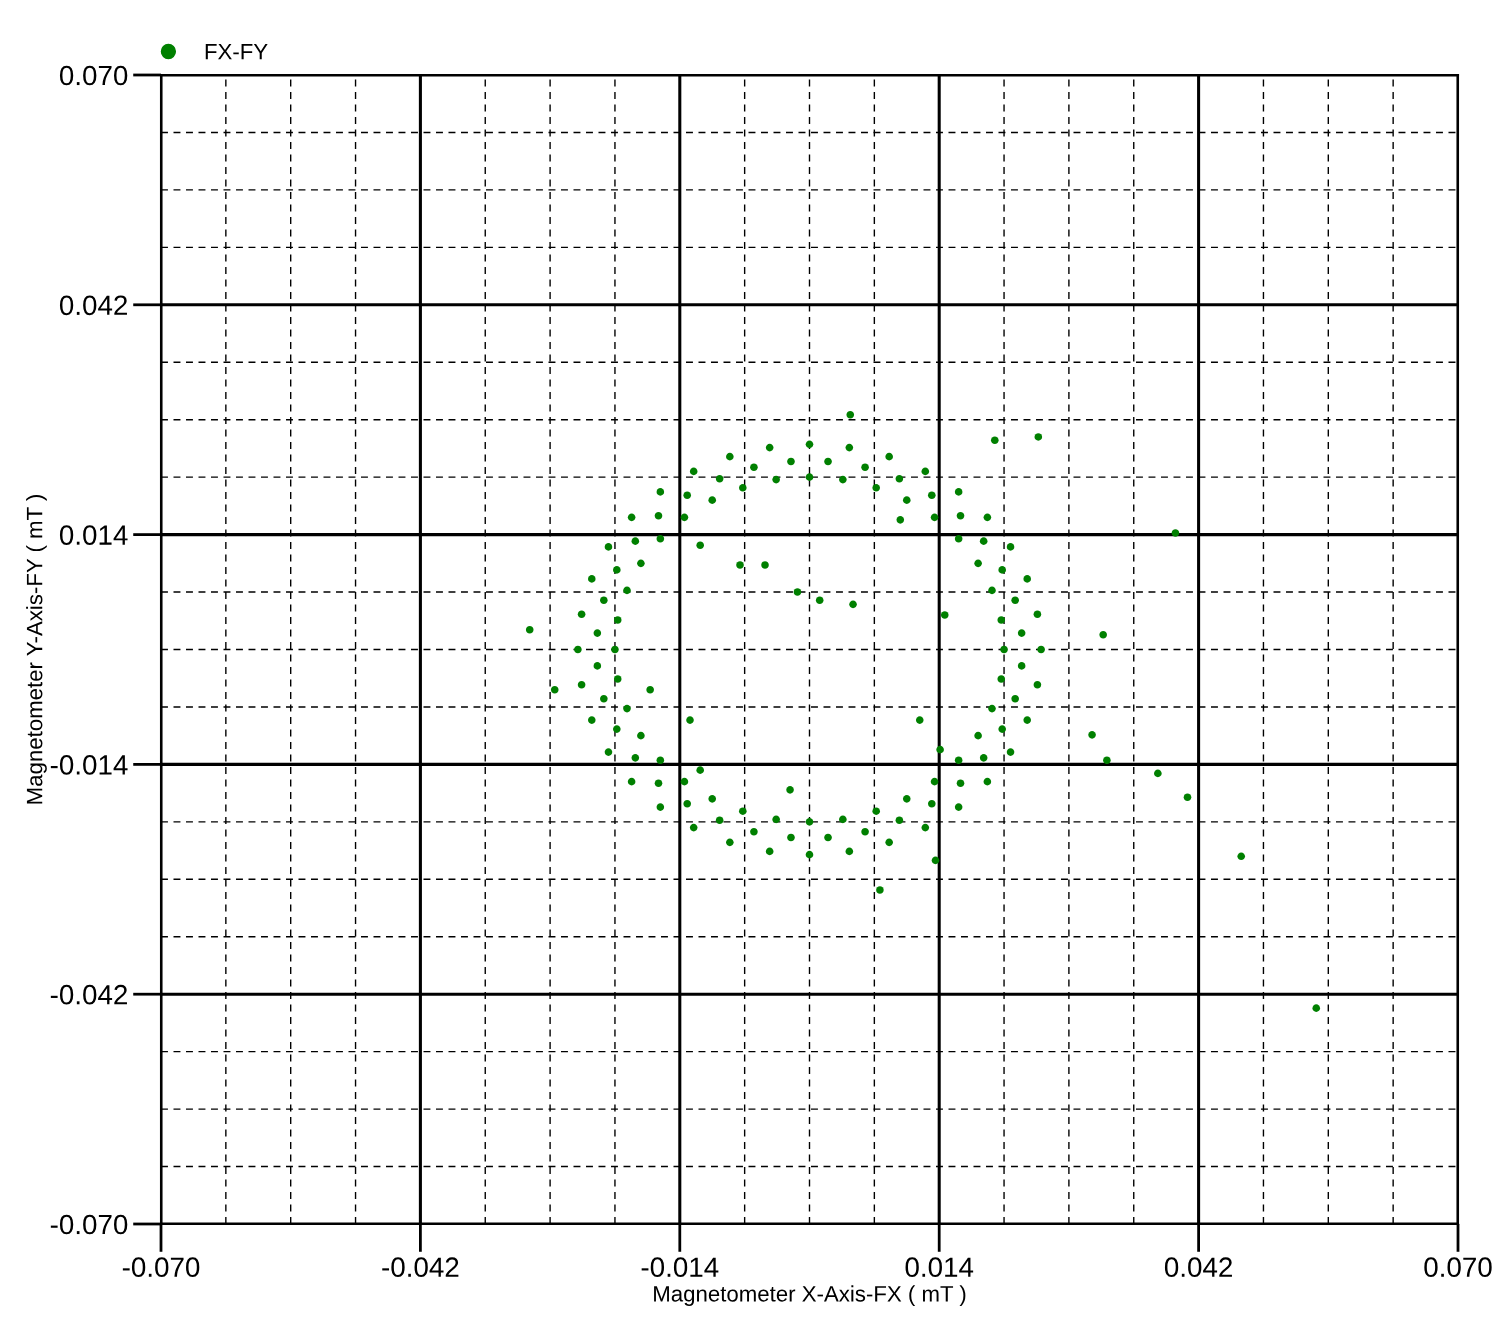  What do you see at coordinates (680, 1267) in the screenshot?
I see `x-tick-label: -0.014` at bounding box center [680, 1267].